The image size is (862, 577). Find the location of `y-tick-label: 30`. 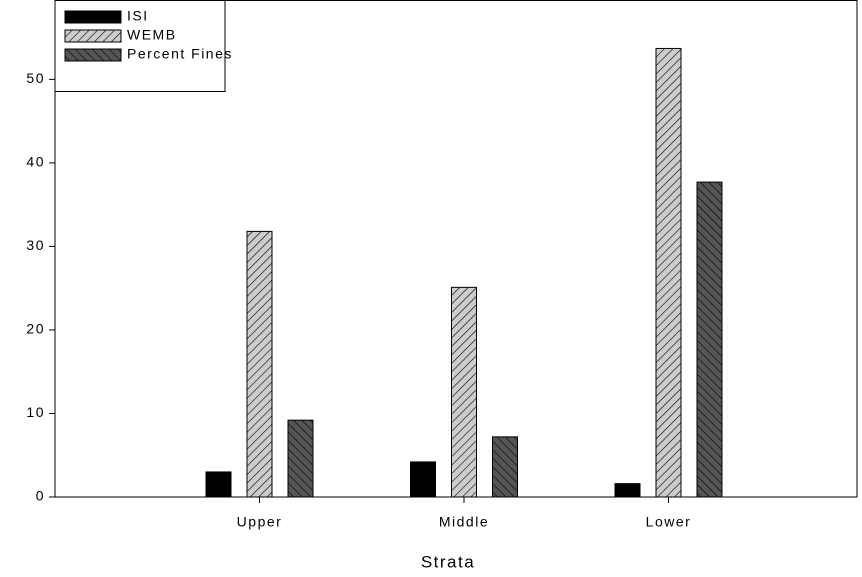

y-tick-label: 30 is located at coordinates (35, 245).